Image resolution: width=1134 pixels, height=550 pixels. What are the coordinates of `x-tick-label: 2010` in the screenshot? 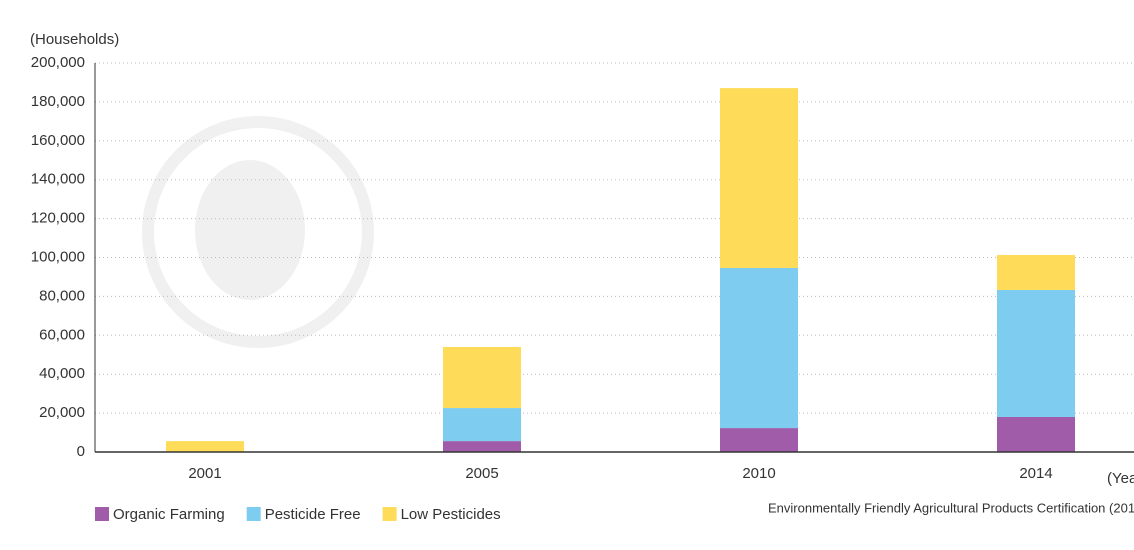 It's located at (758, 473).